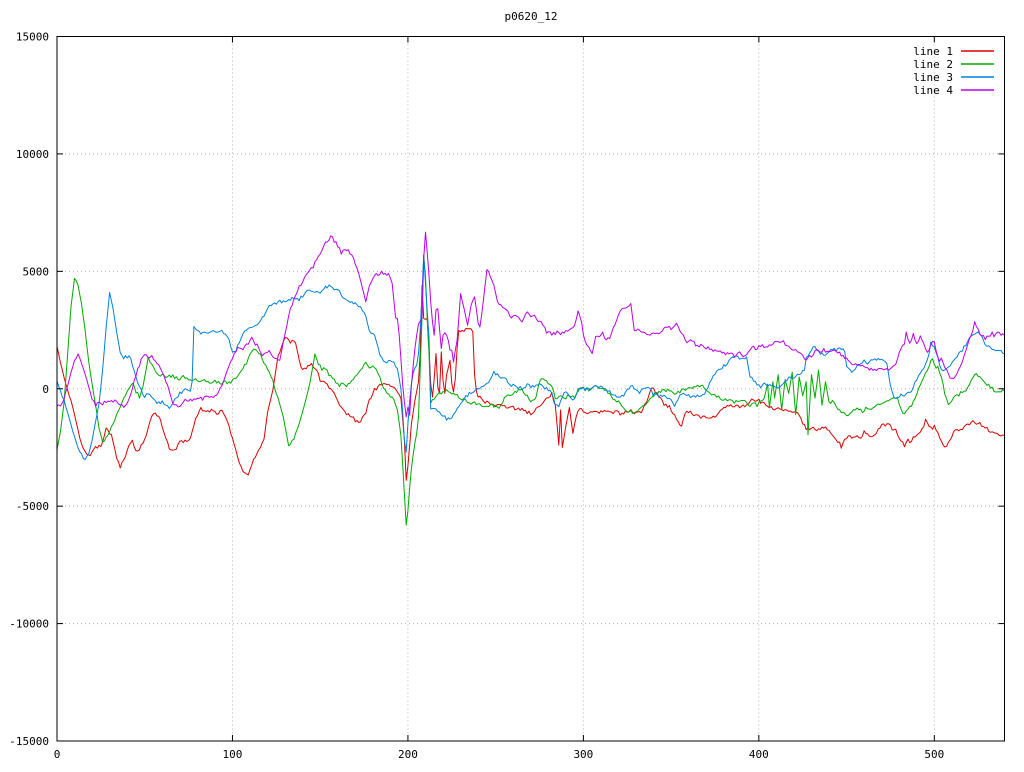 This screenshot has width=1024, height=772. Describe the element at coordinates (759, 754) in the screenshot. I see `x-axis-tick-label: 400` at that location.